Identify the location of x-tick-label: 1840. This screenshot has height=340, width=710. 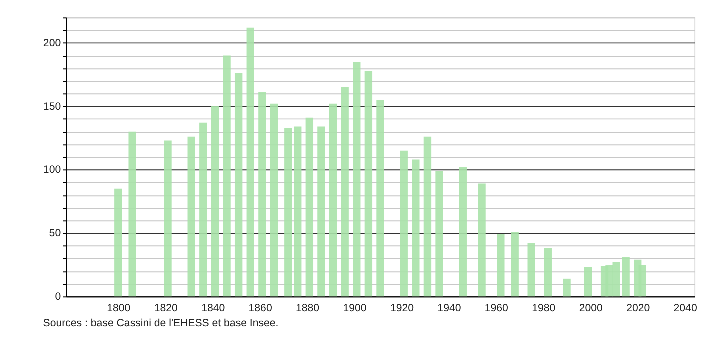
(214, 308).